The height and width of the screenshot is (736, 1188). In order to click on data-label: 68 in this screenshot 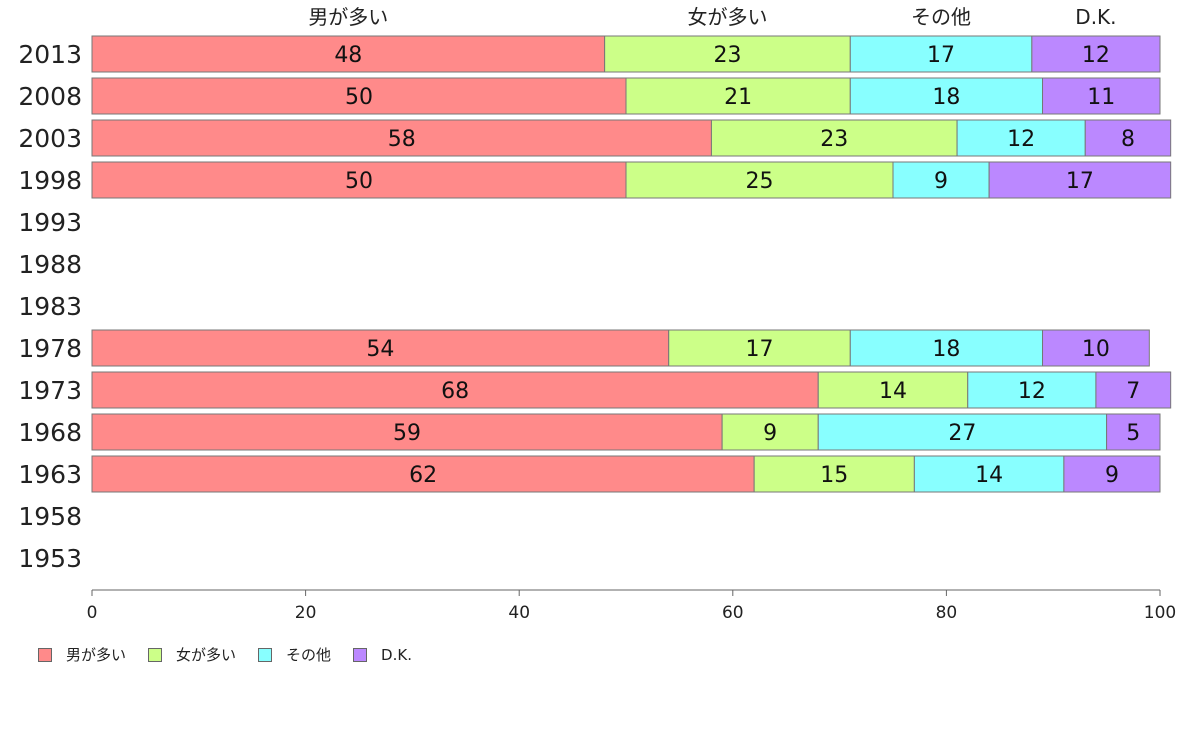, I will do `click(455, 391)`.